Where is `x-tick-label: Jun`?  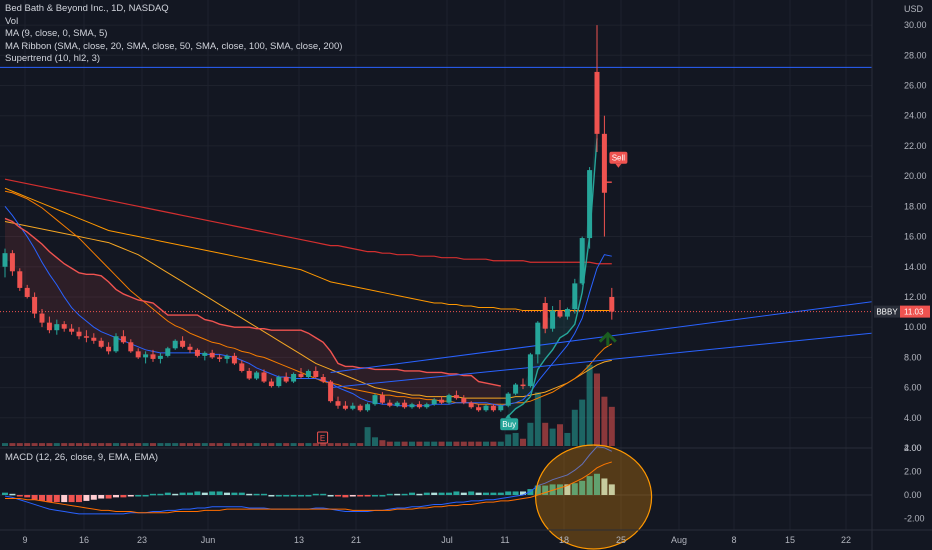 x-tick-label: Jun is located at coordinates (208, 540).